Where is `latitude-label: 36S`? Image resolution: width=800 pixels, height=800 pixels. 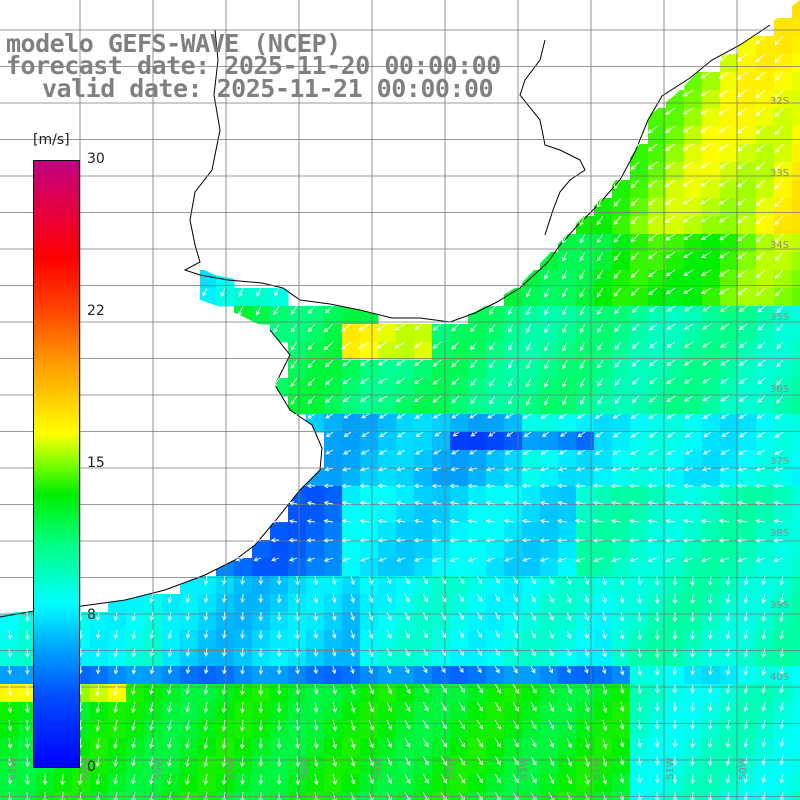
latitude-label: 36S is located at coordinates (779, 389).